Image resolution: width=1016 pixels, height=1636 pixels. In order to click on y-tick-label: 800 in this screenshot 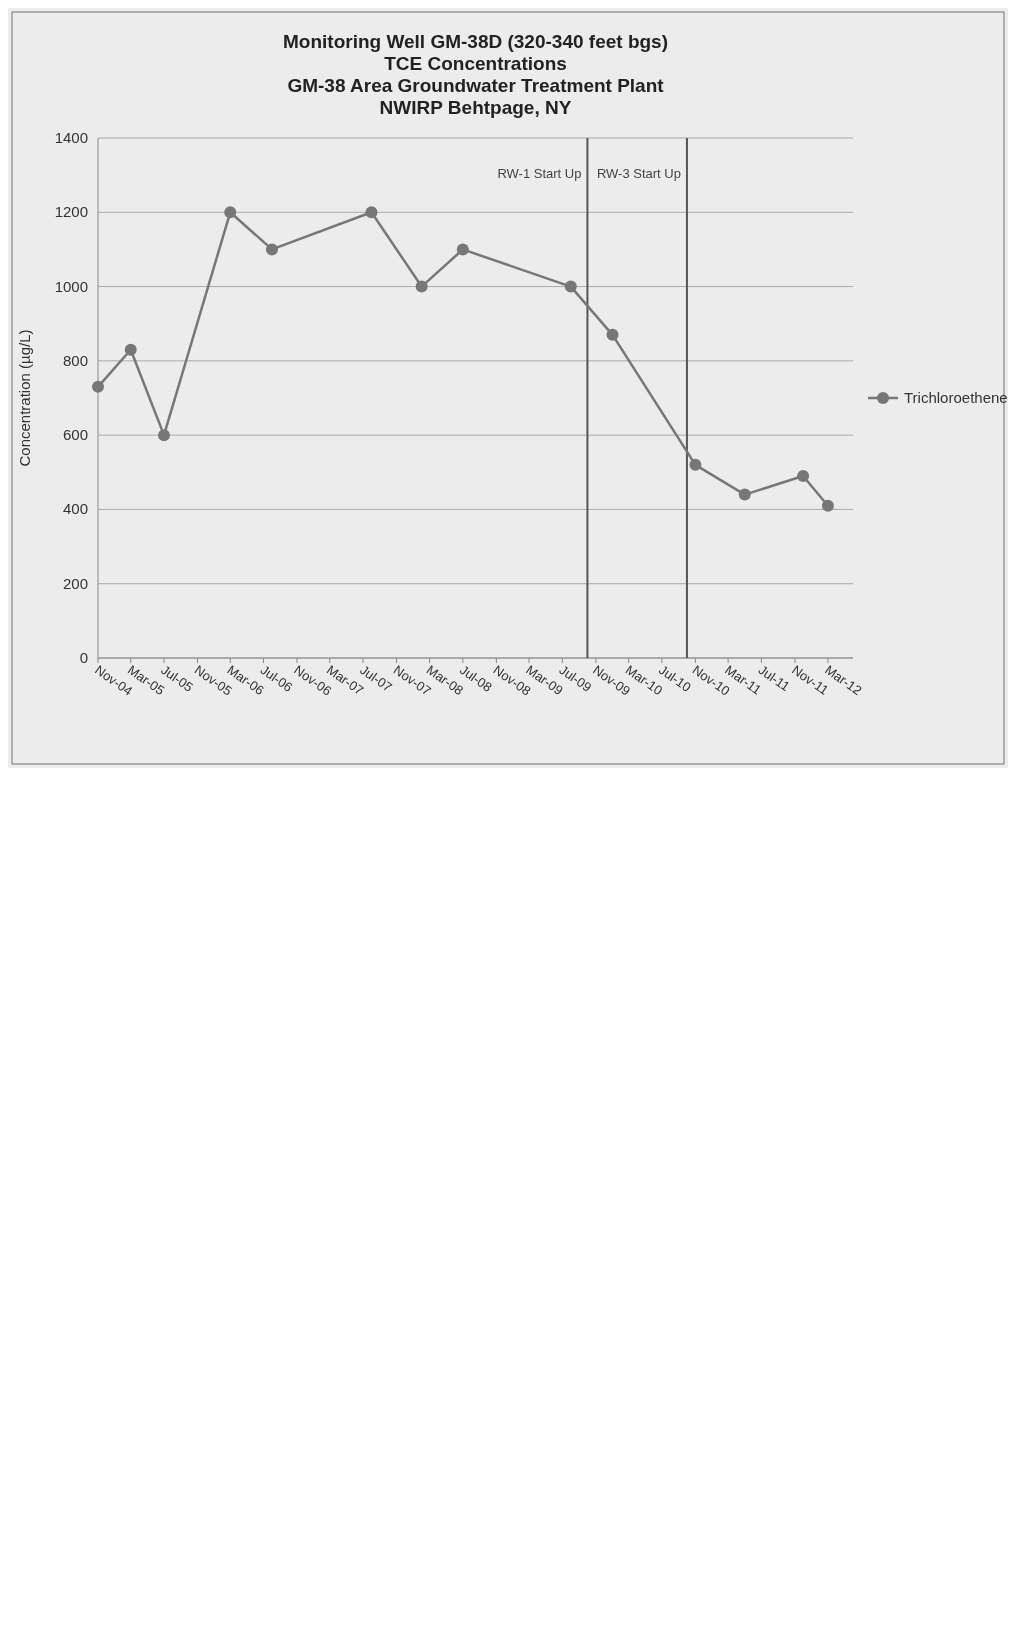, I will do `click(75, 360)`.